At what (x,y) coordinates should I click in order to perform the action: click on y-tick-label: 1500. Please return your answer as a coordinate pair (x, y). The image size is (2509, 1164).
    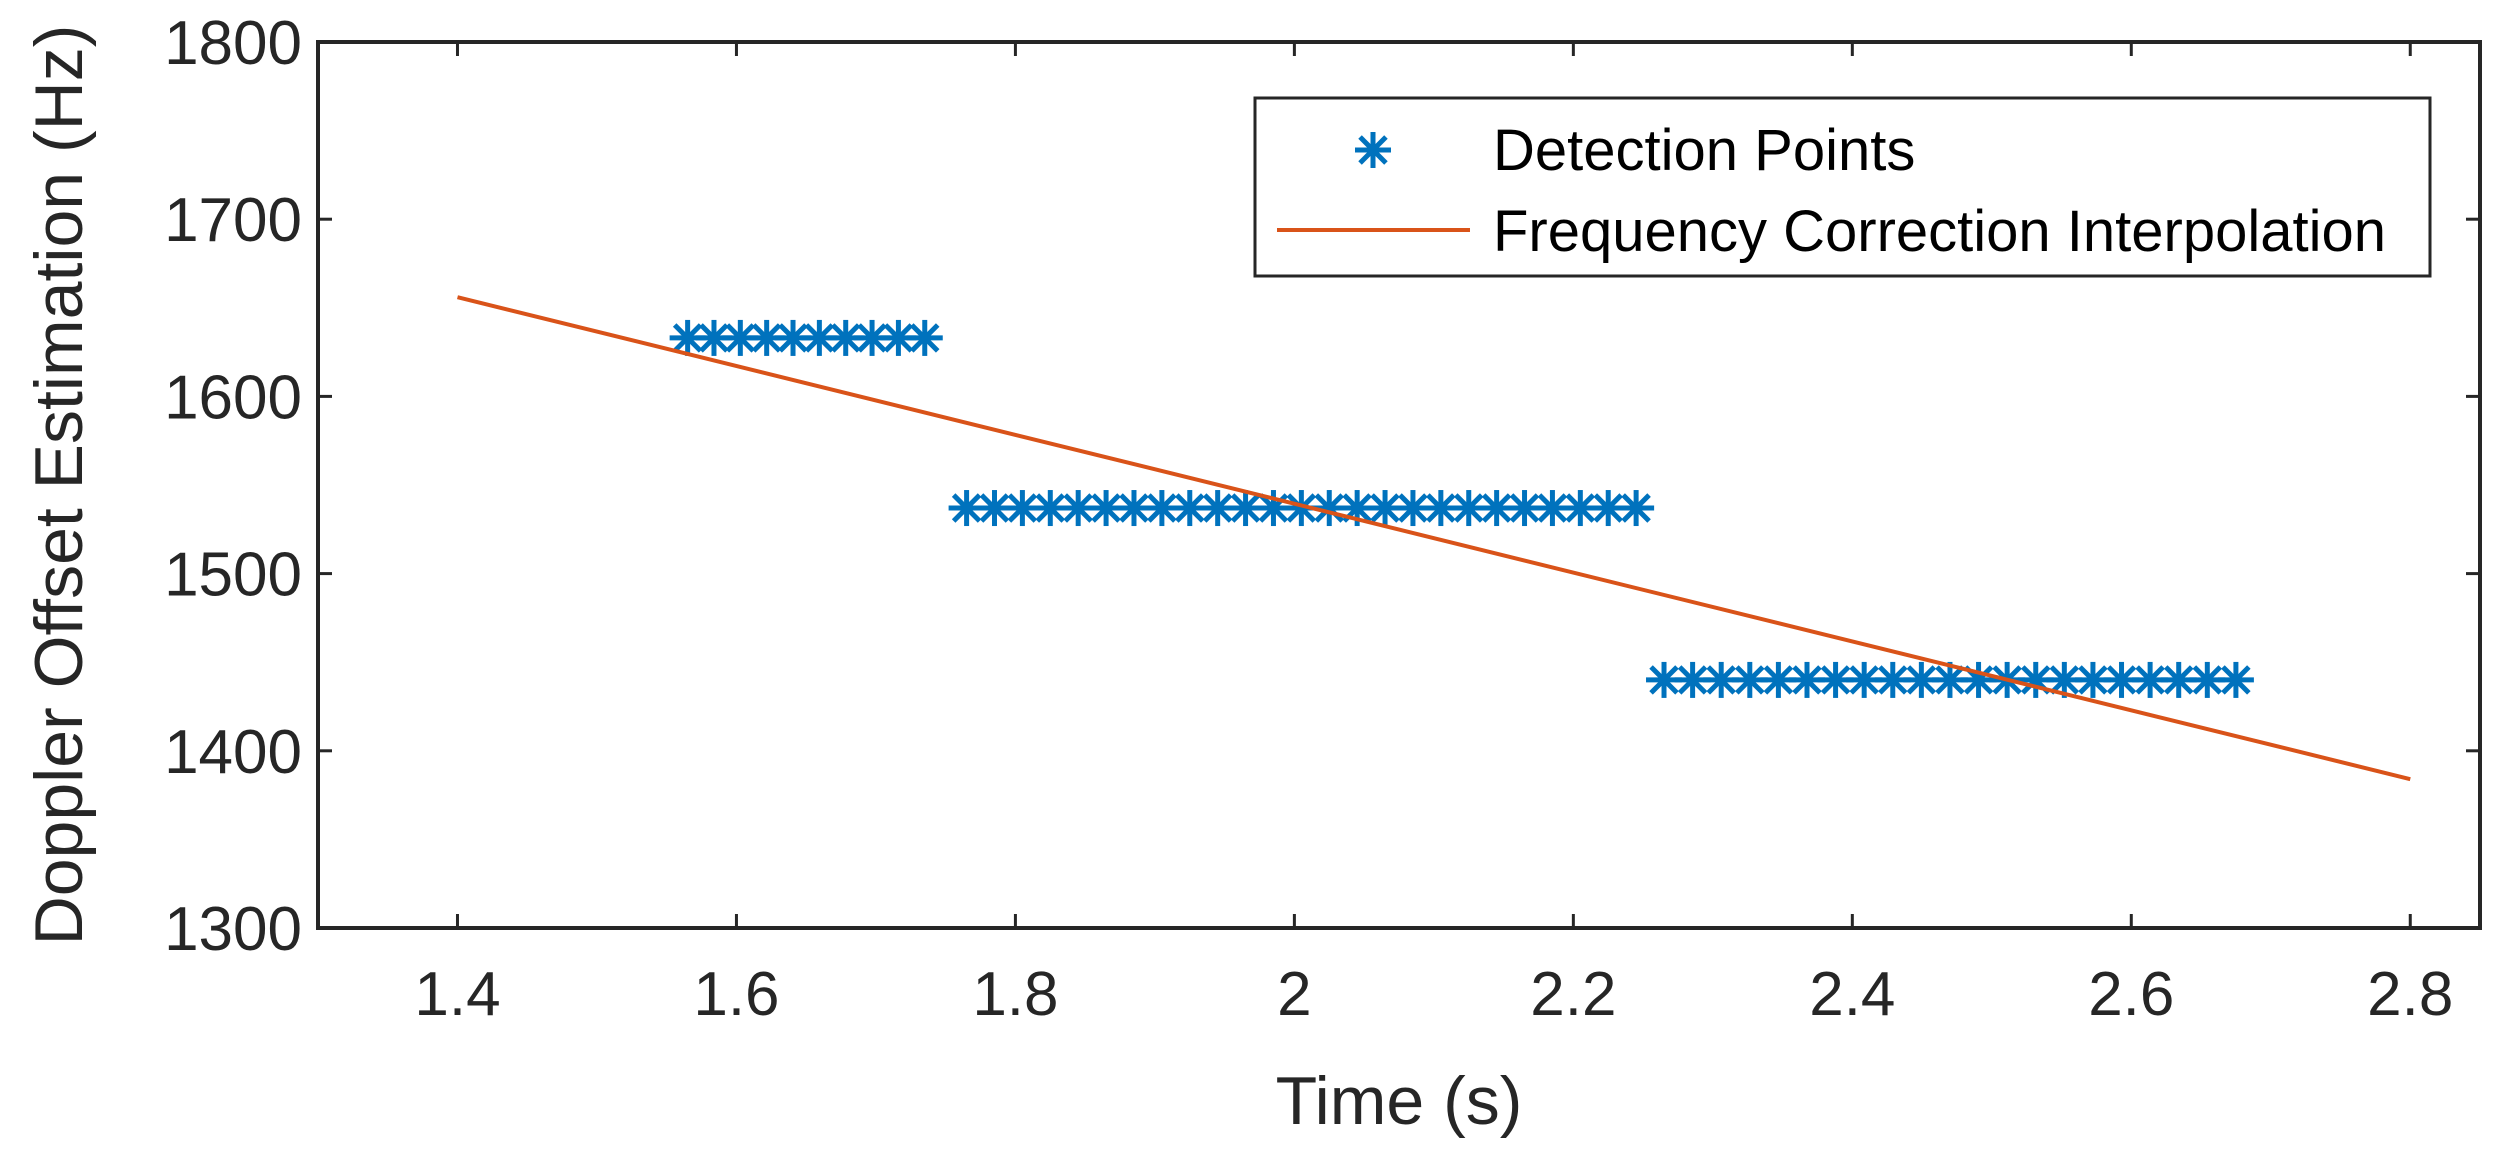
    Looking at the image, I should click on (233, 575).